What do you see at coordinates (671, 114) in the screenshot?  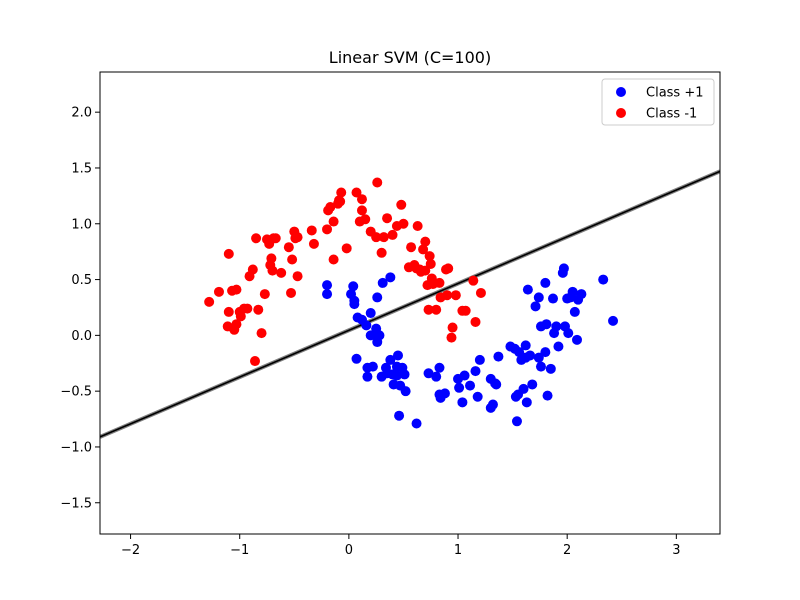 I see `legend-label: Class -1` at bounding box center [671, 114].